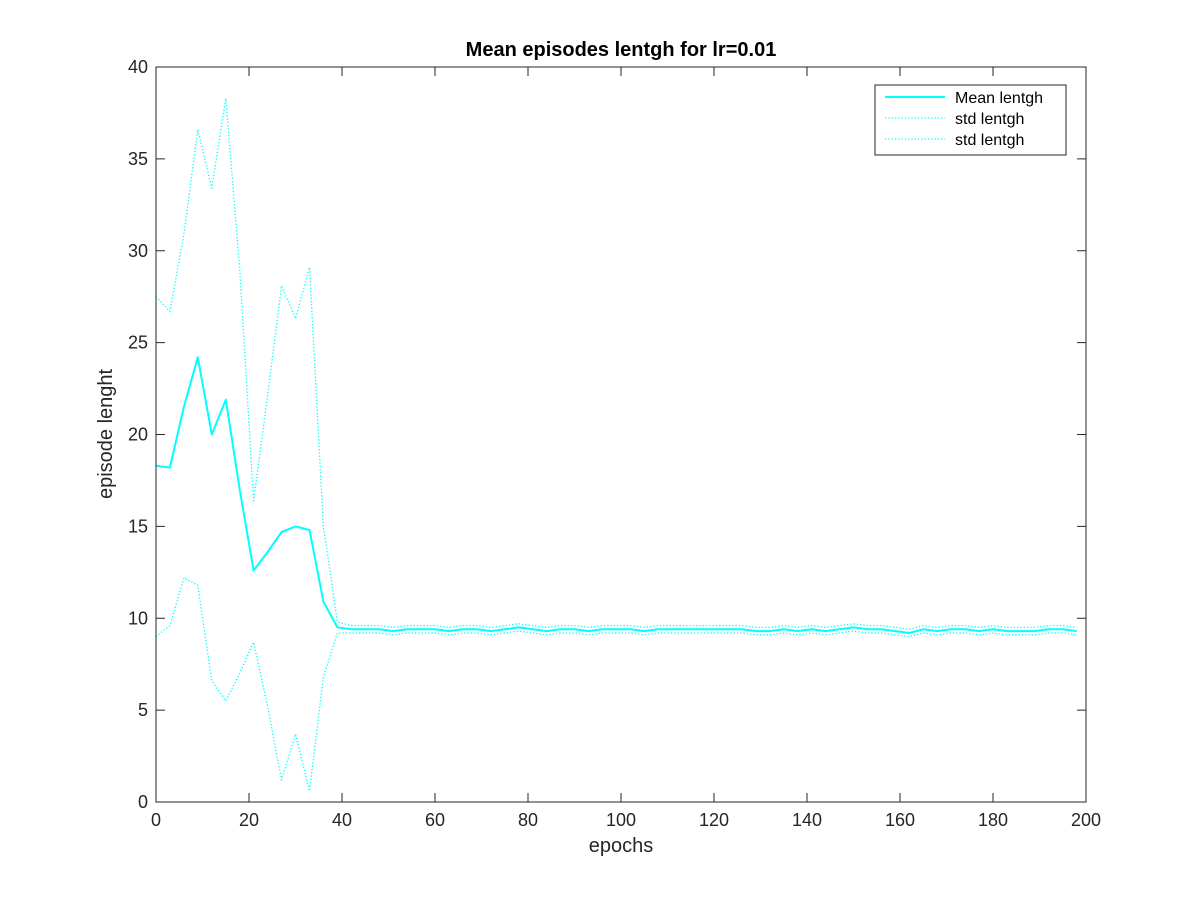 Image resolution: width=1200 pixels, height=900 pixels. Describe the element at coordinates (143, 710) in the screenshot. I see `y-tick-label: 5` at that location.